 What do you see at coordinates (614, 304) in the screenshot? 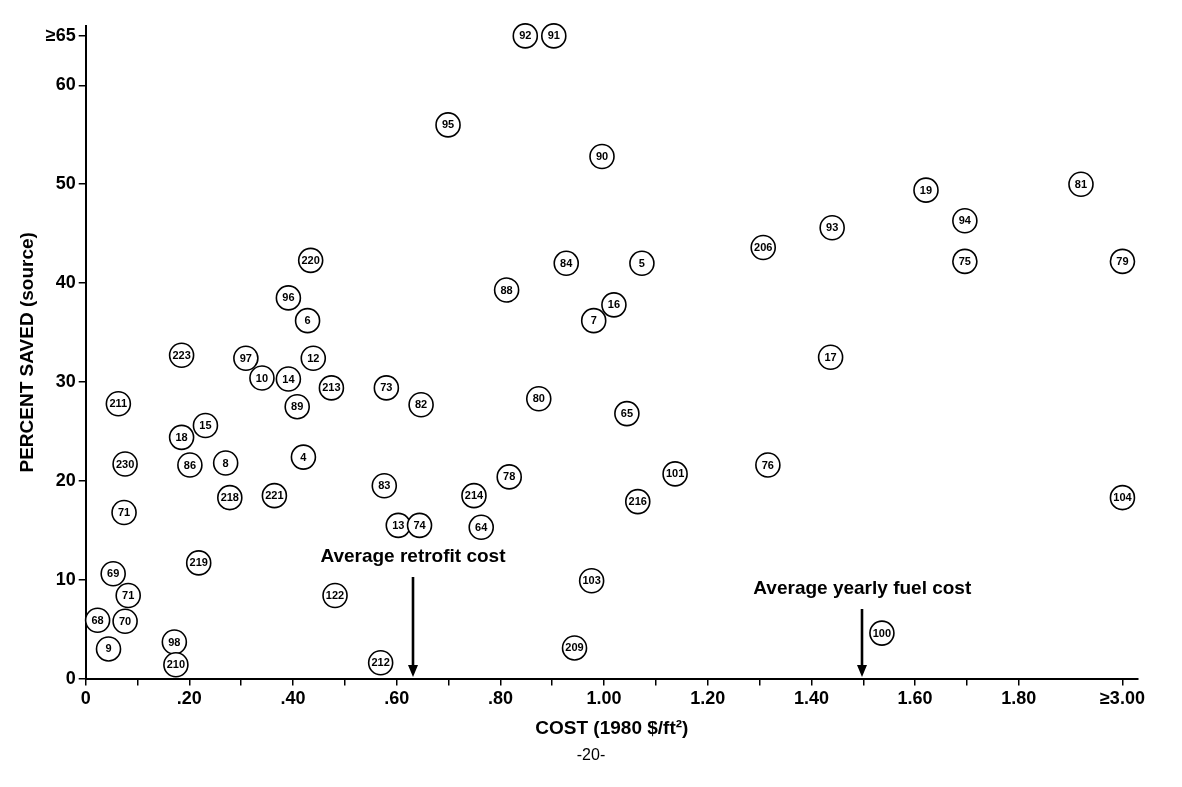
I see `annotation: 16` at bounding box center [614, 304].